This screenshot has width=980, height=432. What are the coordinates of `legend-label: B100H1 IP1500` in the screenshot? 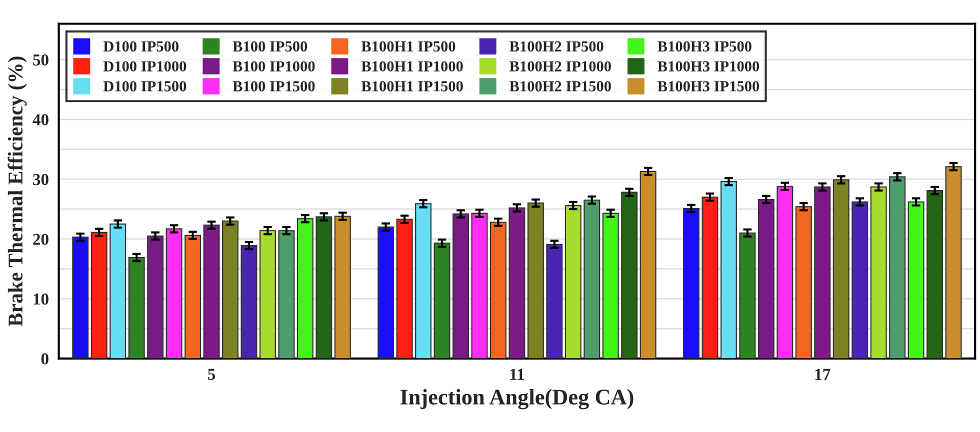 It's located at (412, 86).